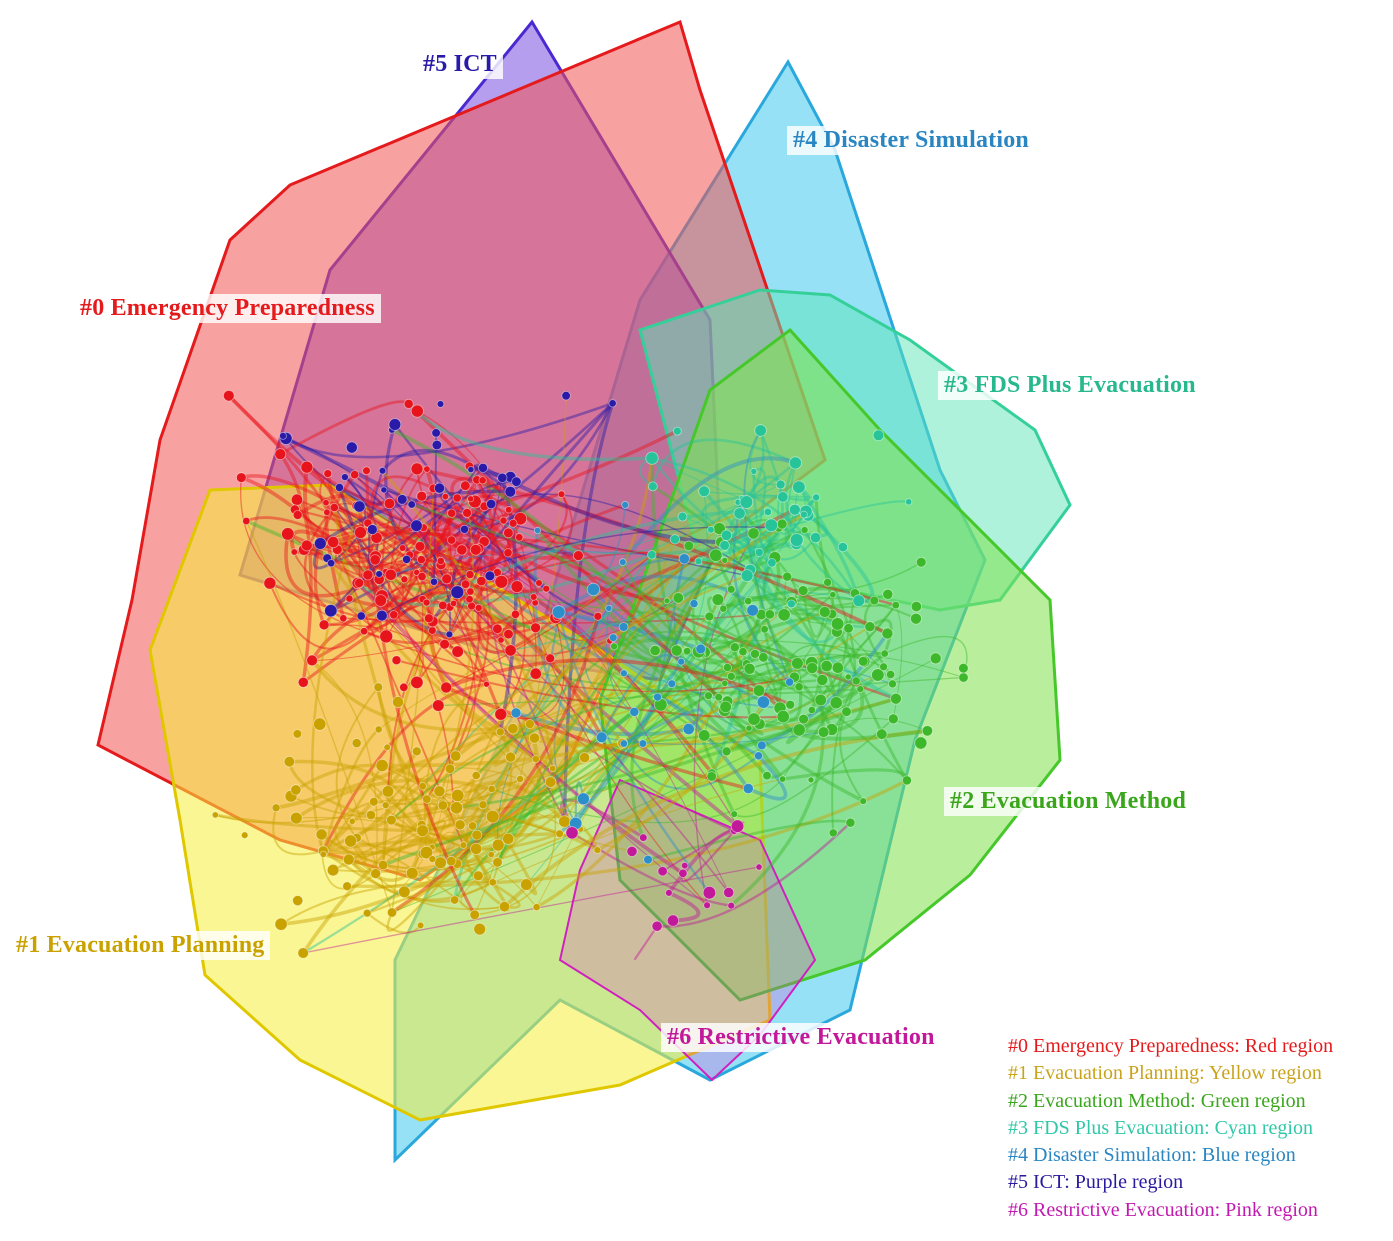 This screenshot has width=1393, height=1241. I want to click on legend-item-0: #0 Emergency Preparedness: Red region, so click(1171, 1046).